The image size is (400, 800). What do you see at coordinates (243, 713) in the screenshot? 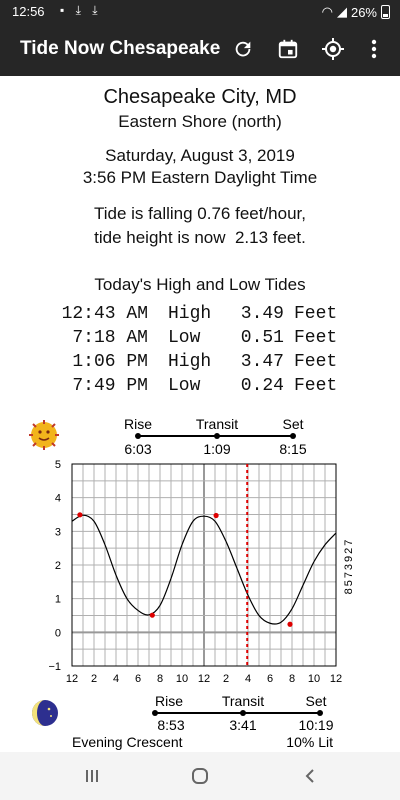
I see `moon-transit-dot` at bounding box center [243, 713].